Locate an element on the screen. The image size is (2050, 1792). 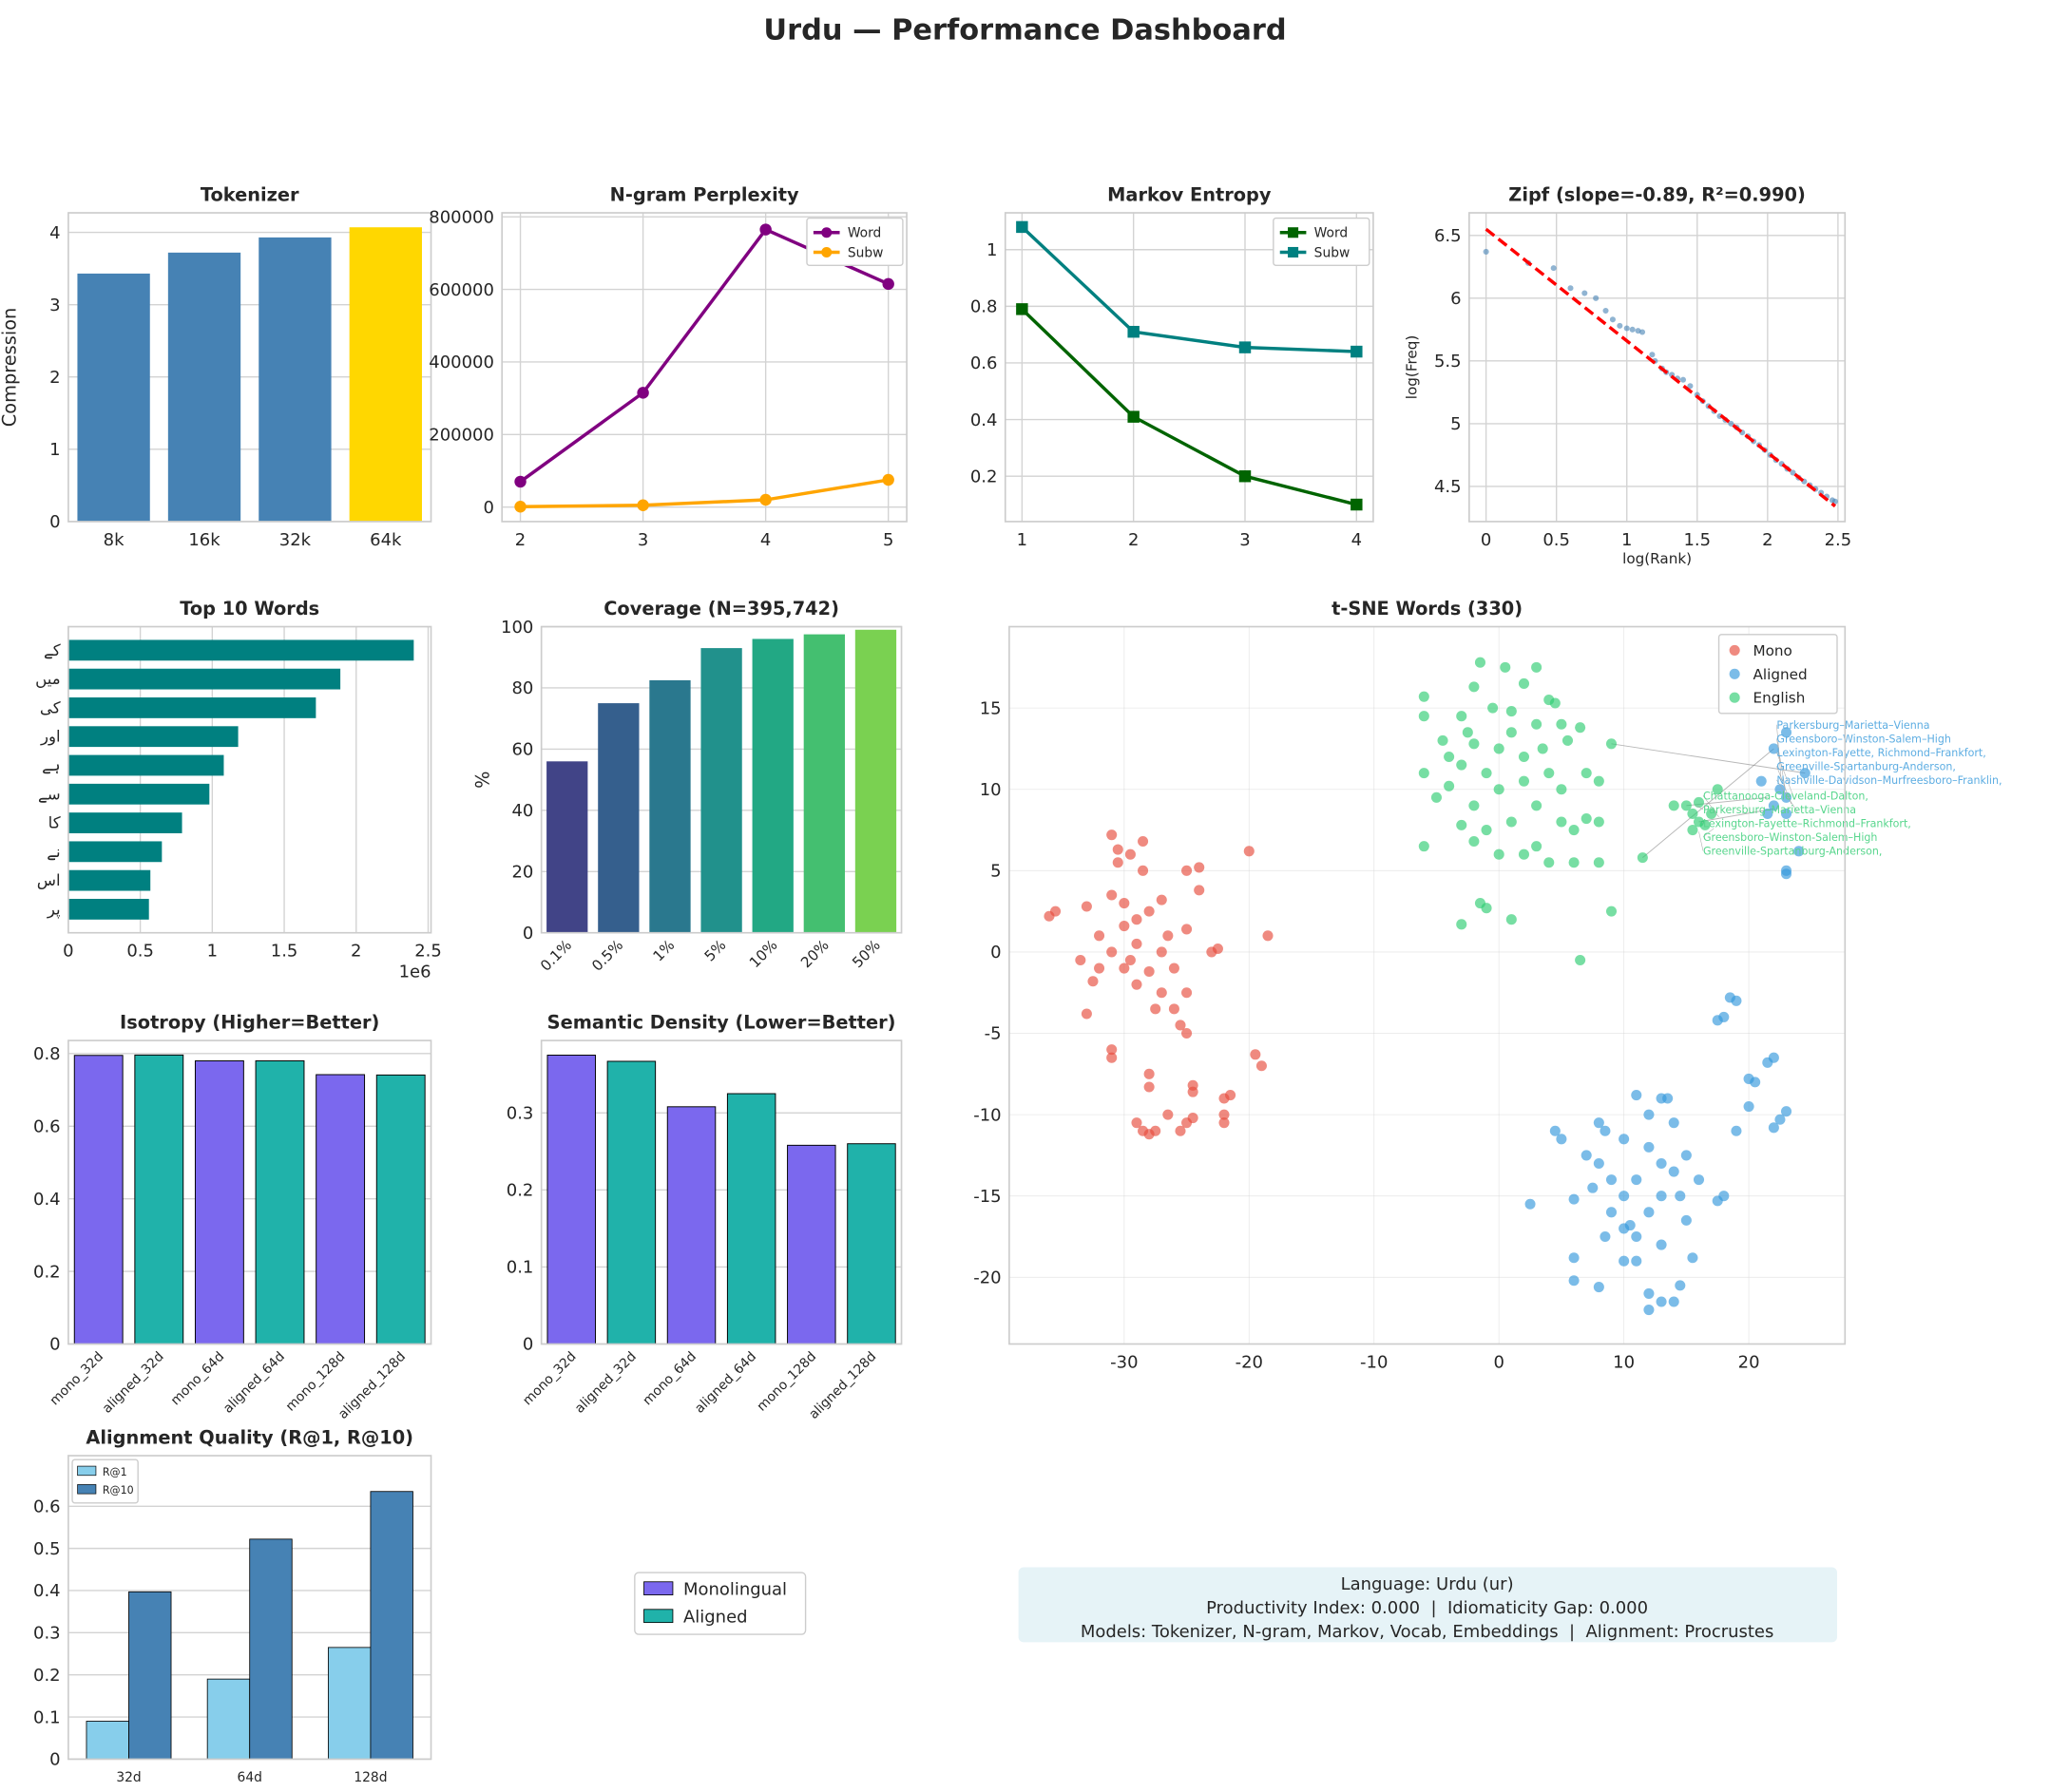
x-tick-label: 5 is located at coordinates (888, 540).